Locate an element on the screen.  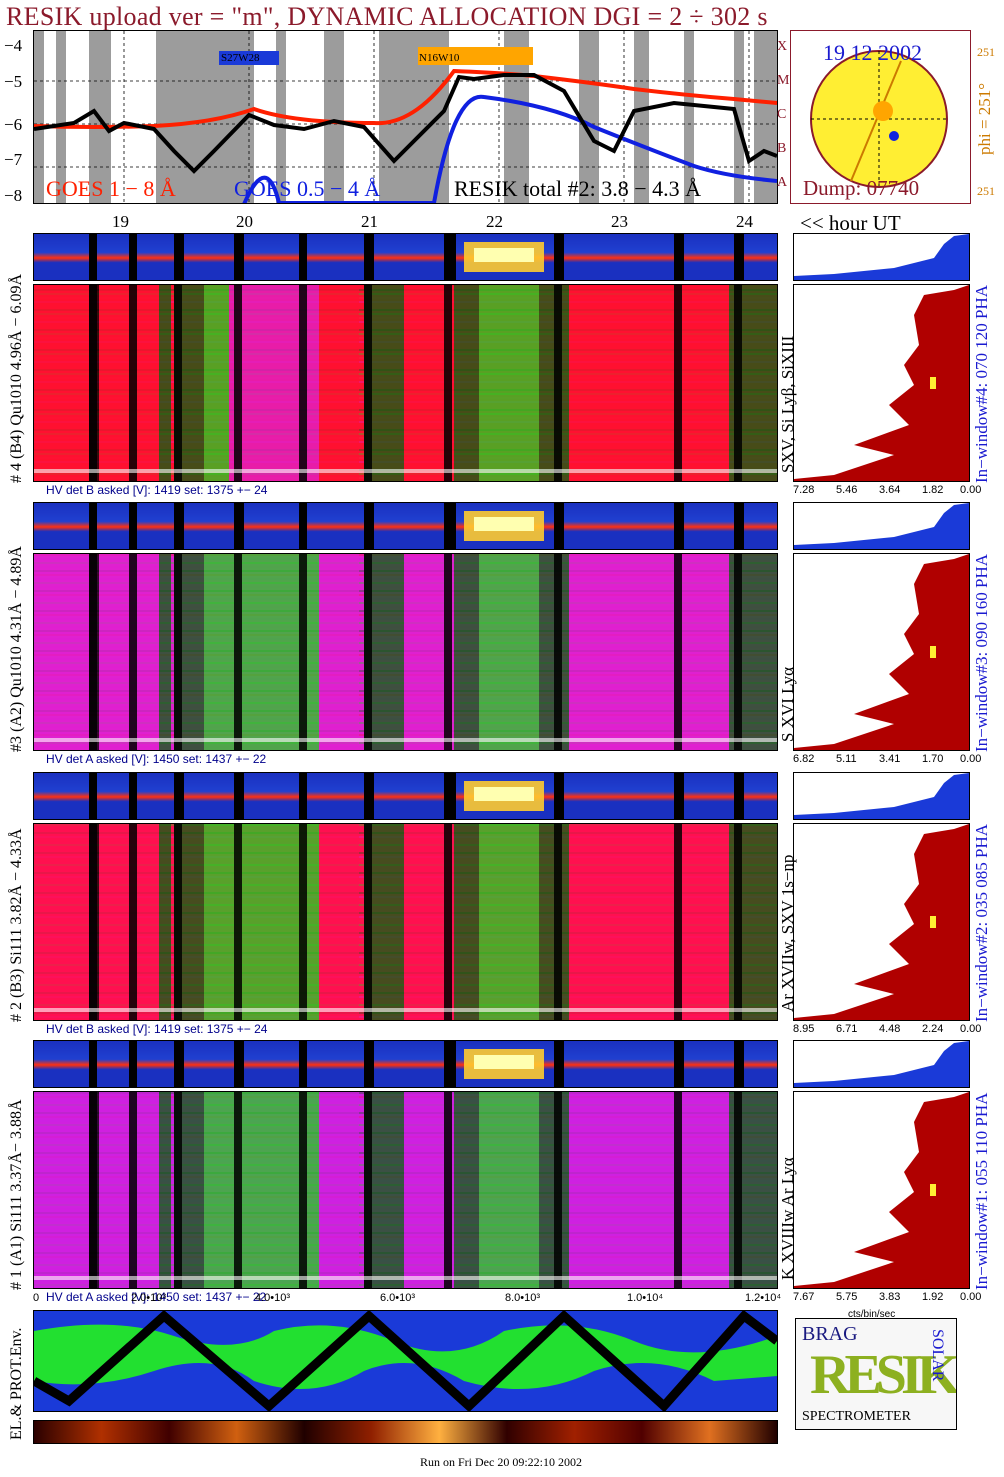
cts-label: cts/bin/sec is located at coordinates (872, 1314).